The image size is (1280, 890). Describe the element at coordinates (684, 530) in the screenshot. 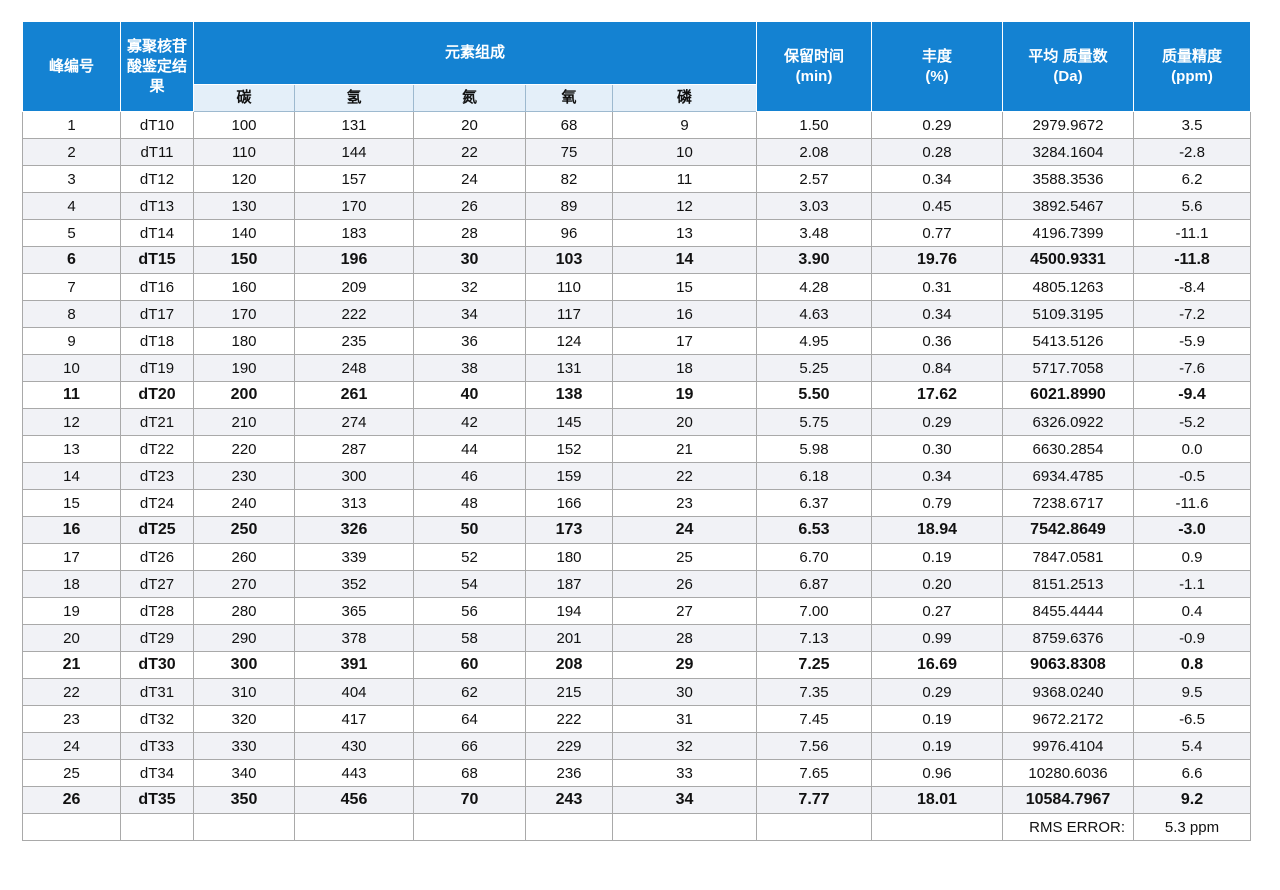

I see `cell-phosphorus: 24` at that location.